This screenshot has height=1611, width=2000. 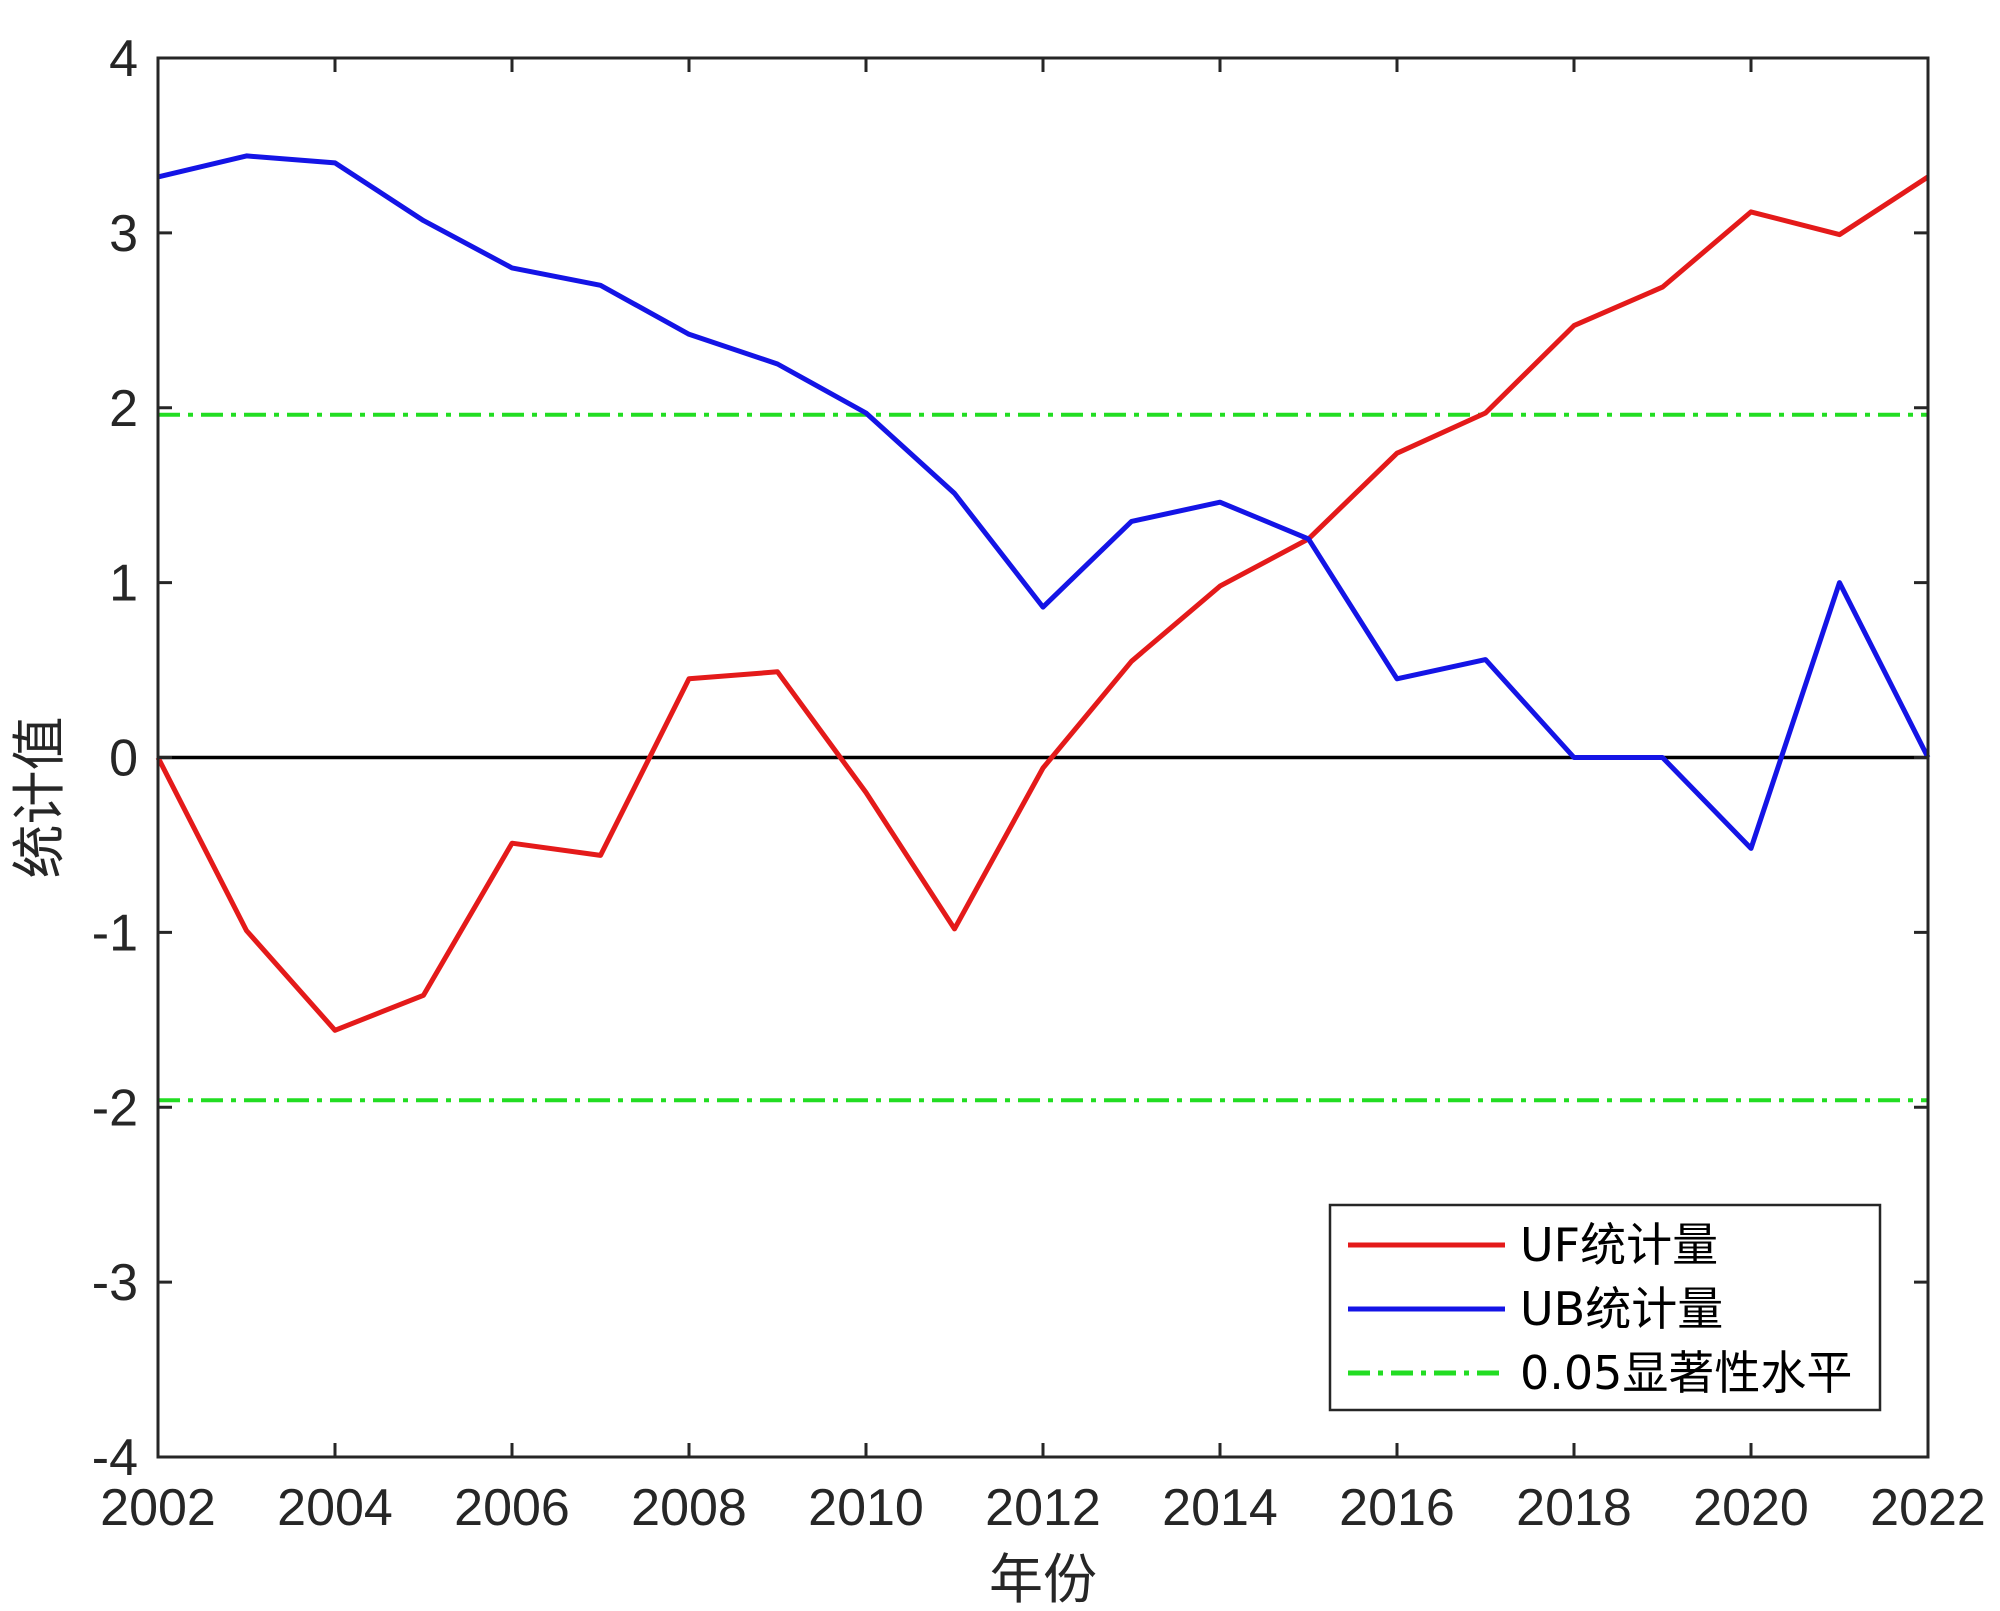 I want to click on x-tick-label: 2014, so click(x=1220, y=1508).